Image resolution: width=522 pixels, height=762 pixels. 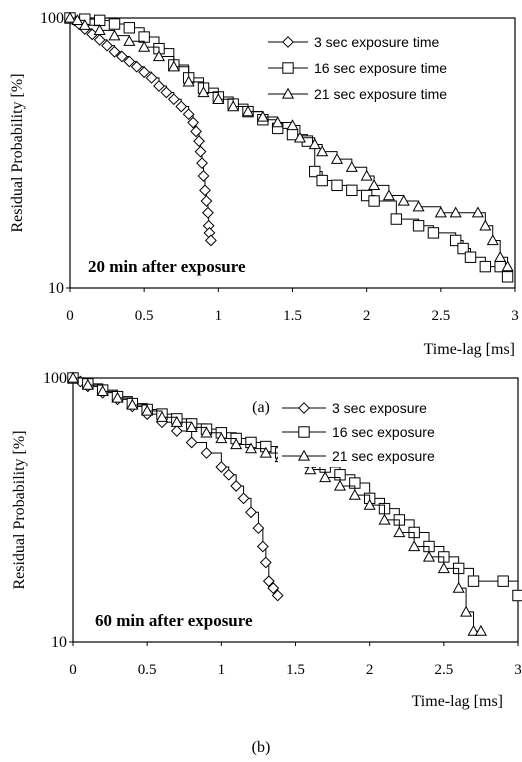 I want to click on x-tick-label: 0, so click(x=73, y=670).